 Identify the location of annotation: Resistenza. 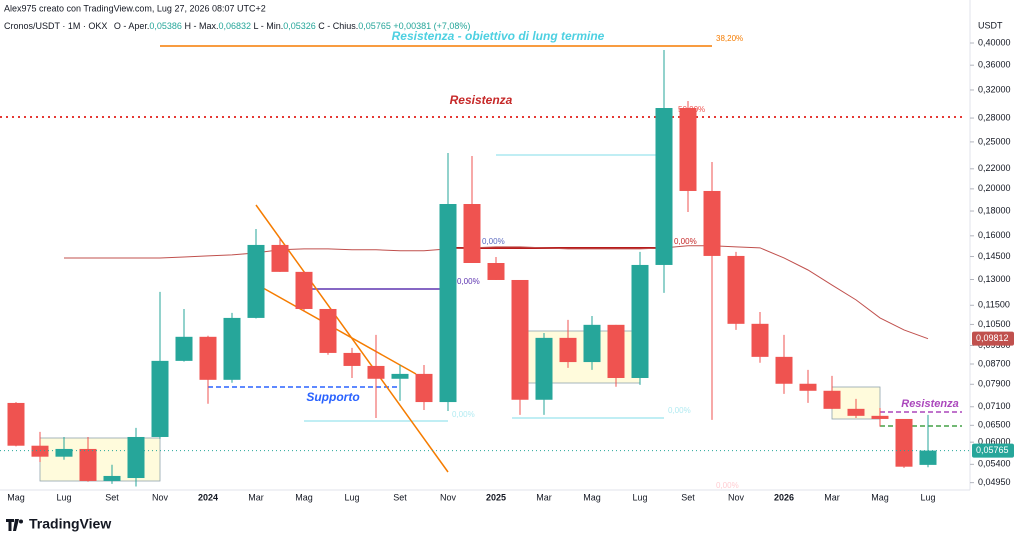
(481, 100).